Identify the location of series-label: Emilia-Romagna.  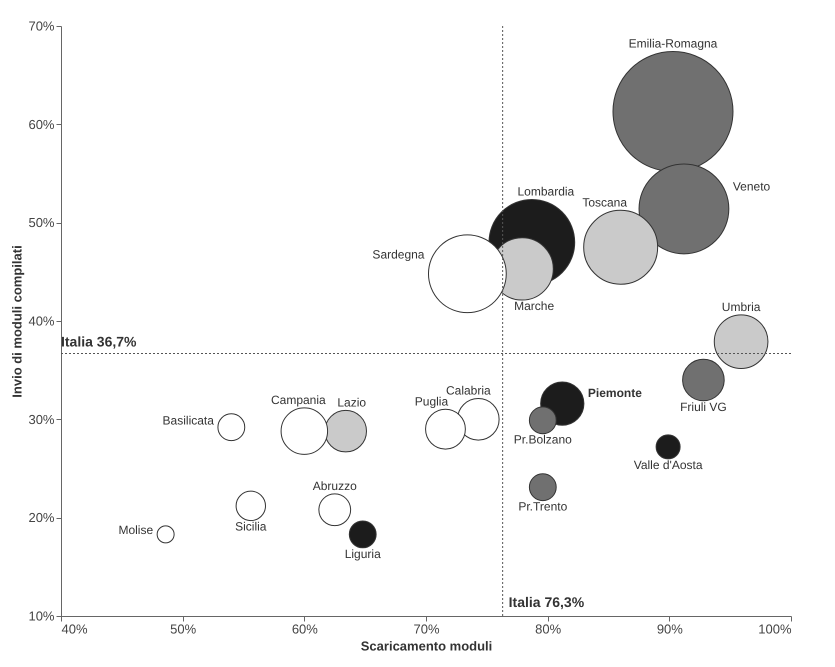
(673, 43).